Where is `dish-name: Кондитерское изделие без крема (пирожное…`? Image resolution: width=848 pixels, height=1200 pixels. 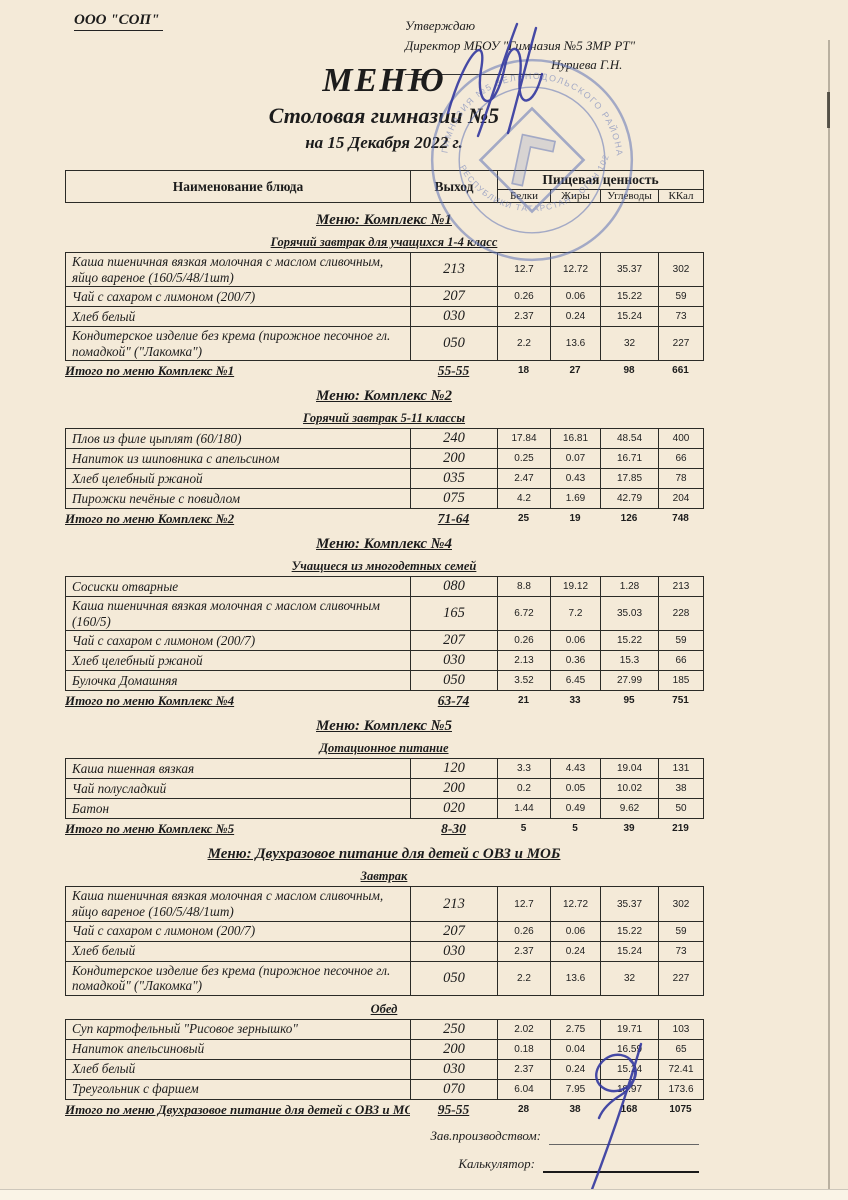
dish-name: Кондитерское изделие без крема (пирожное… is located at coordinates (238, 344).